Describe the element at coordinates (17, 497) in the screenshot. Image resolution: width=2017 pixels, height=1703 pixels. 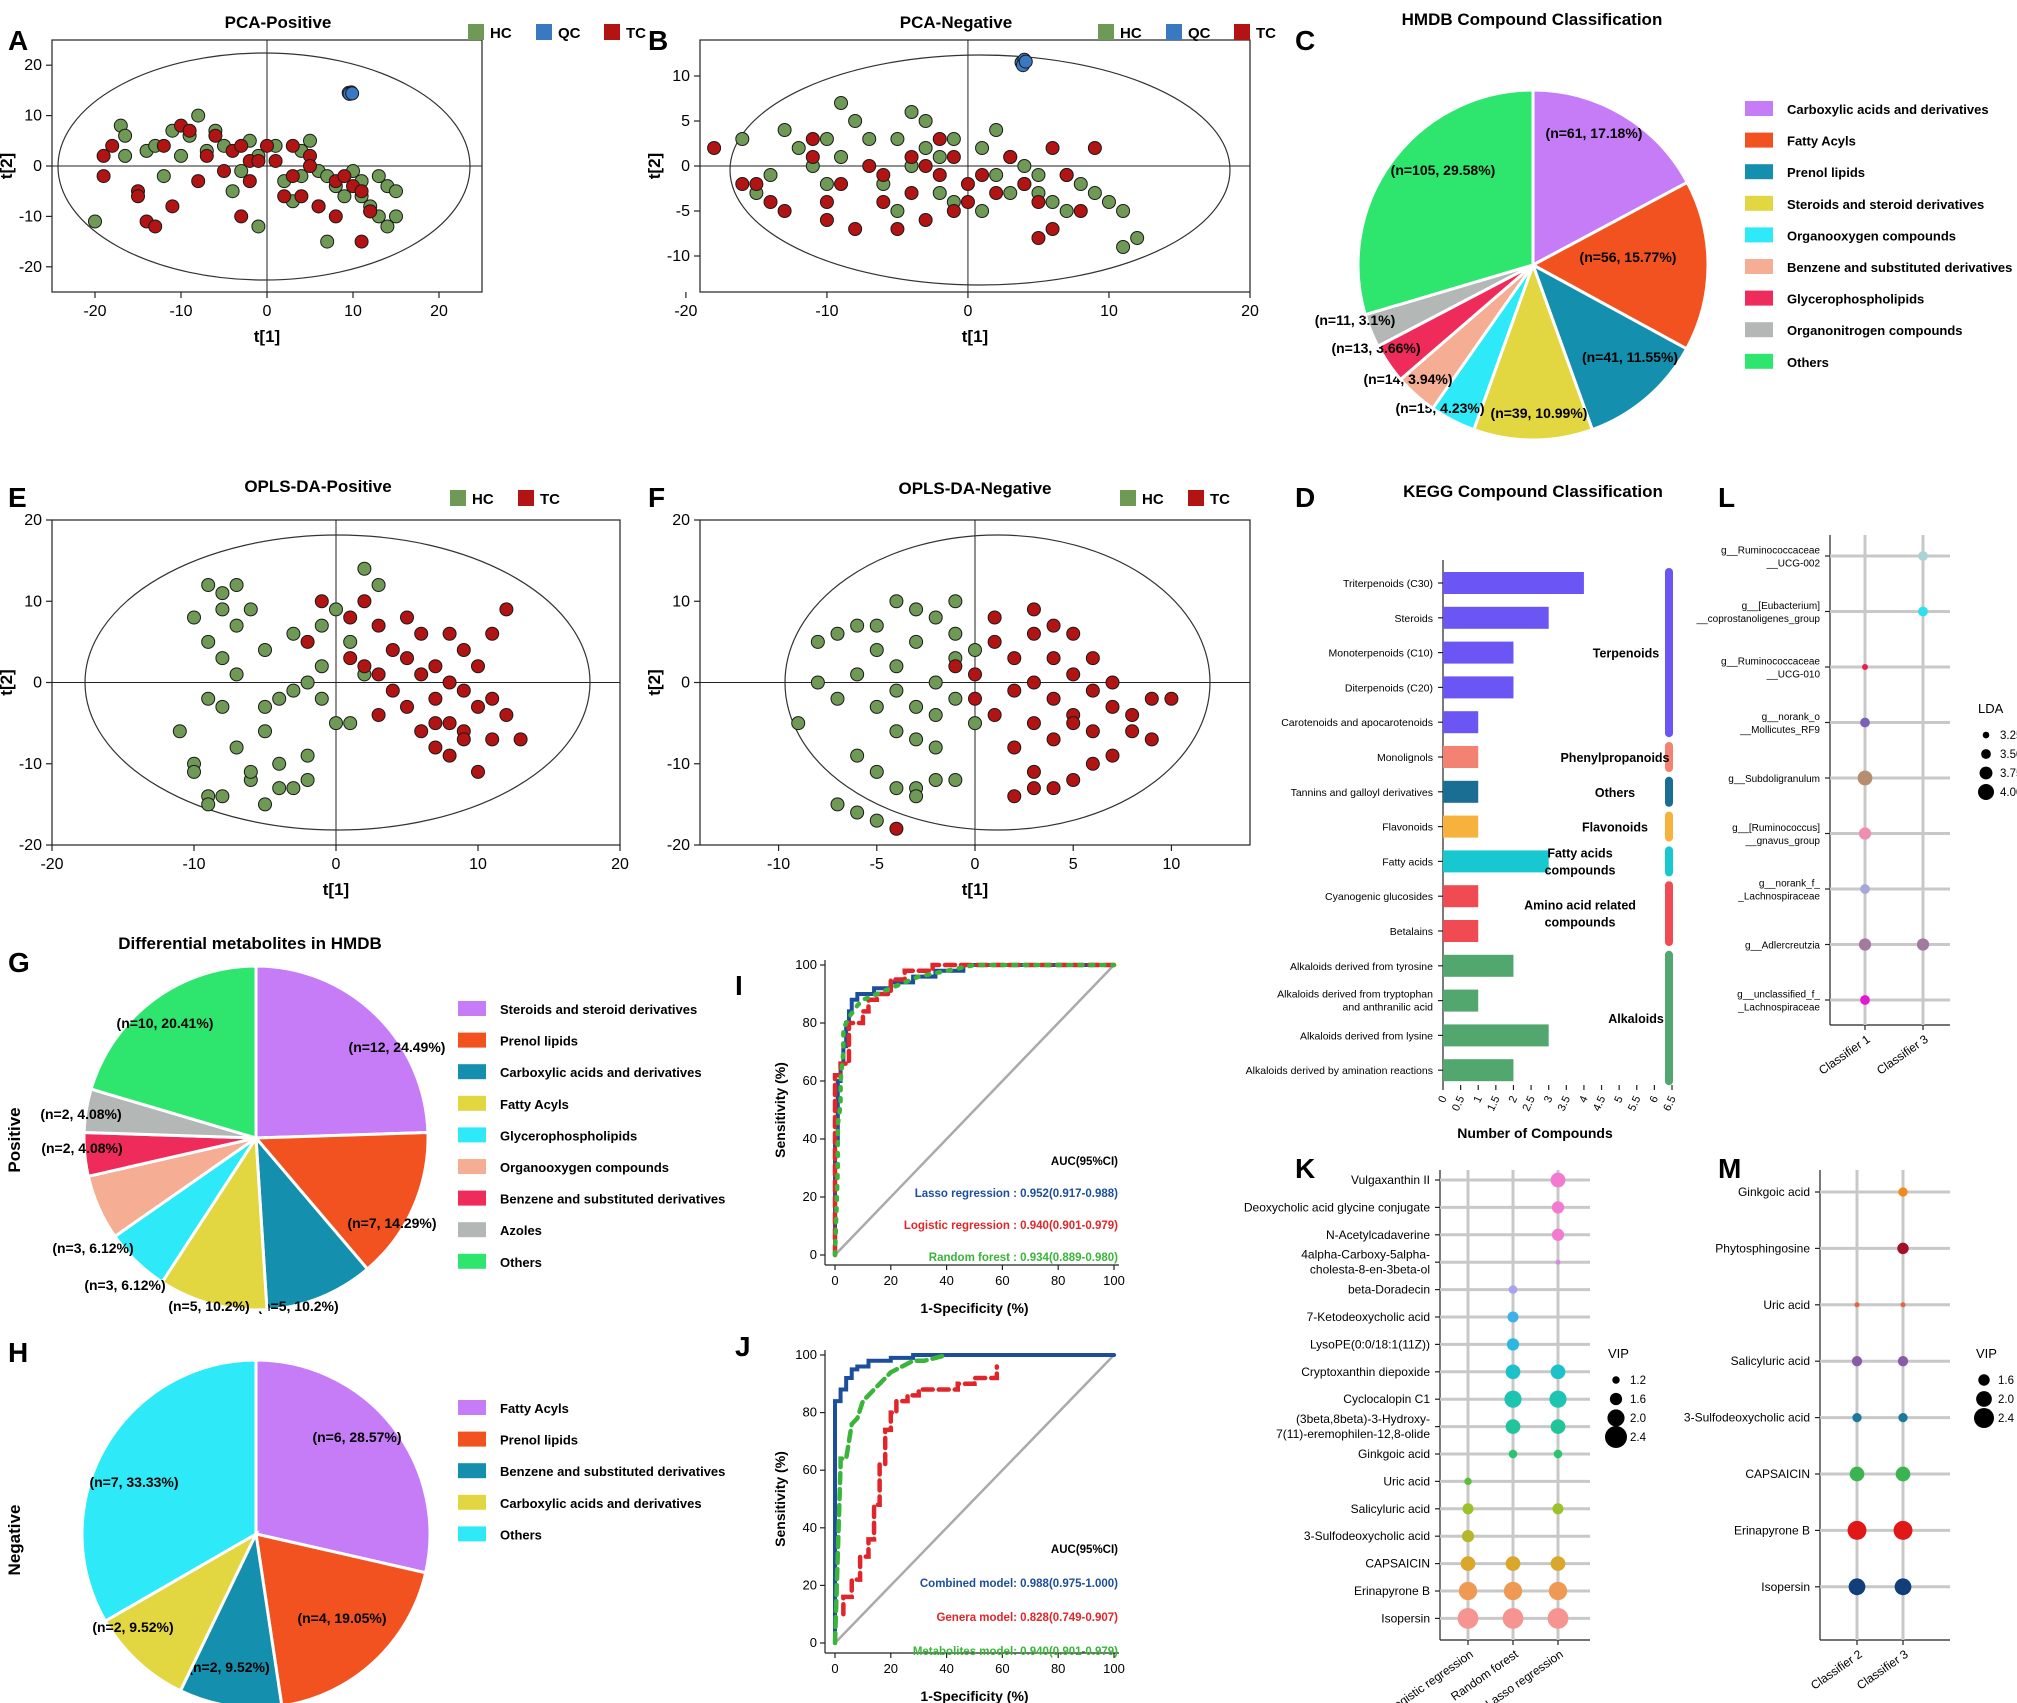
I see `panel-letter-e: E` at that location.